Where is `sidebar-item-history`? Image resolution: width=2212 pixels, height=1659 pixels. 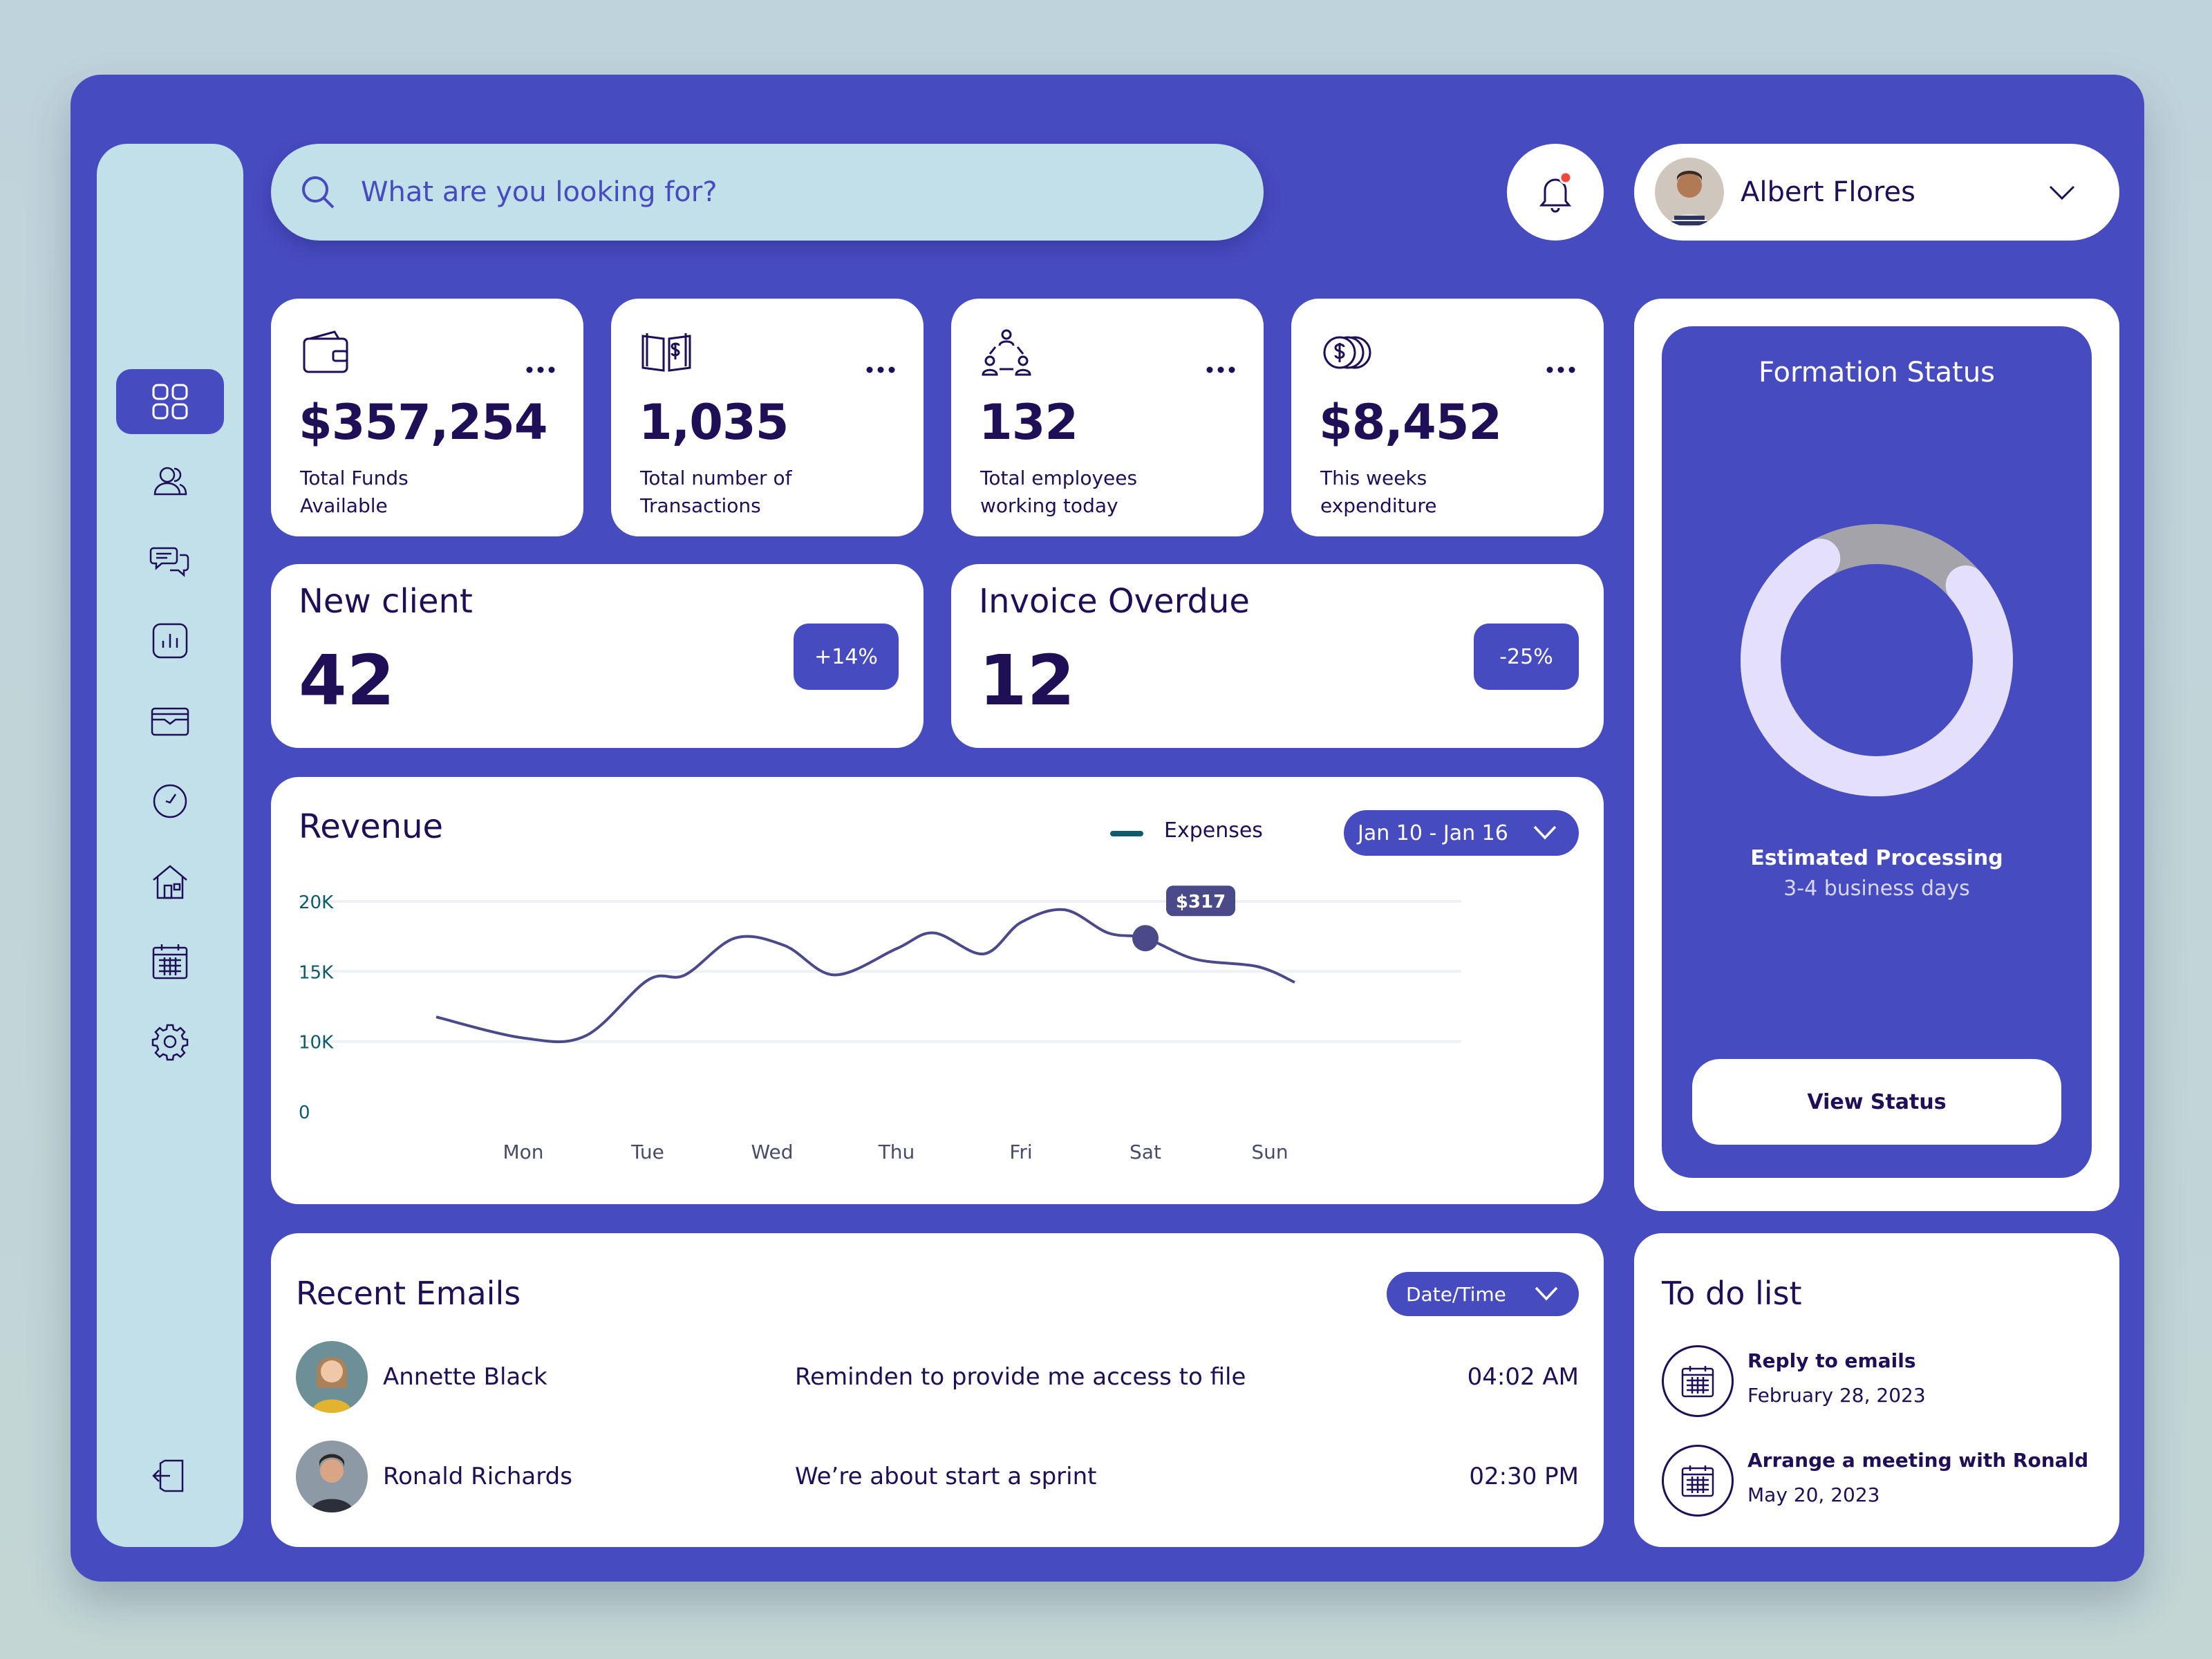 sidebar-item-history is located at coordinates (170, 801).